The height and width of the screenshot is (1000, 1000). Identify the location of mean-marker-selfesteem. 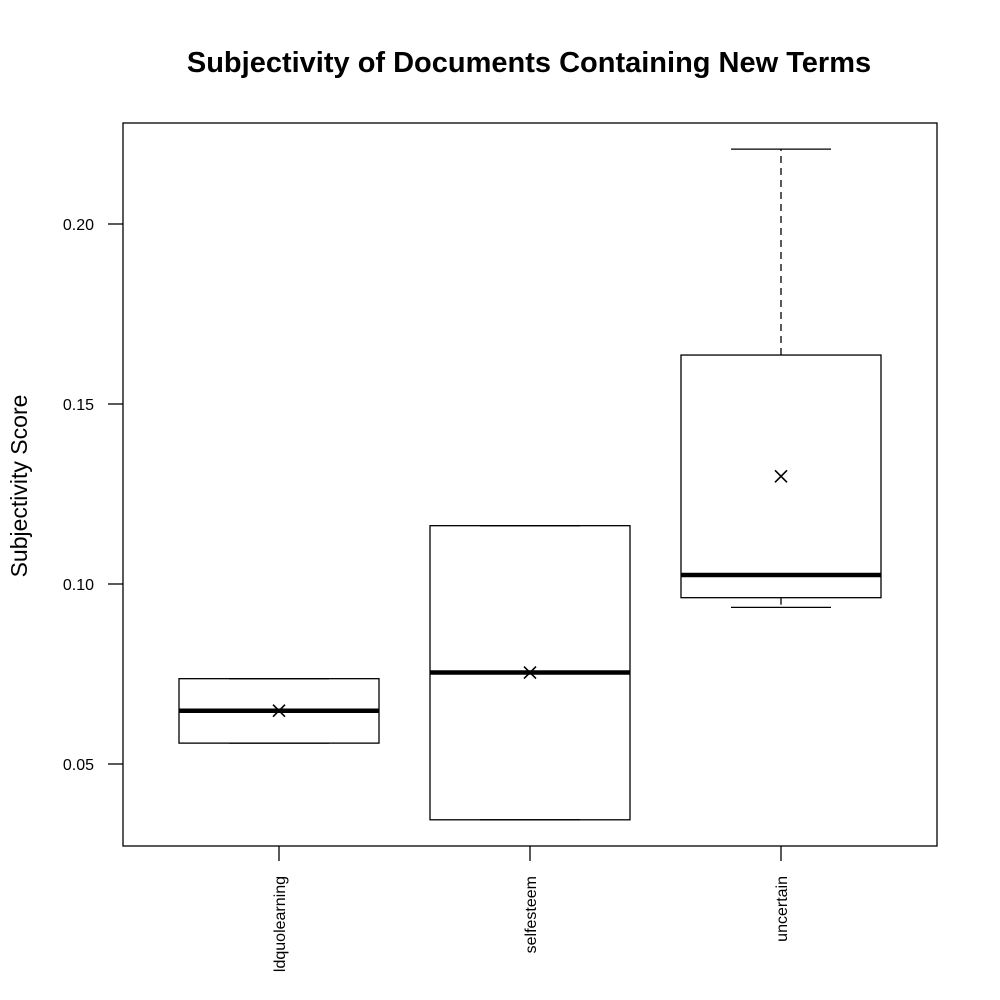
(530, 672).